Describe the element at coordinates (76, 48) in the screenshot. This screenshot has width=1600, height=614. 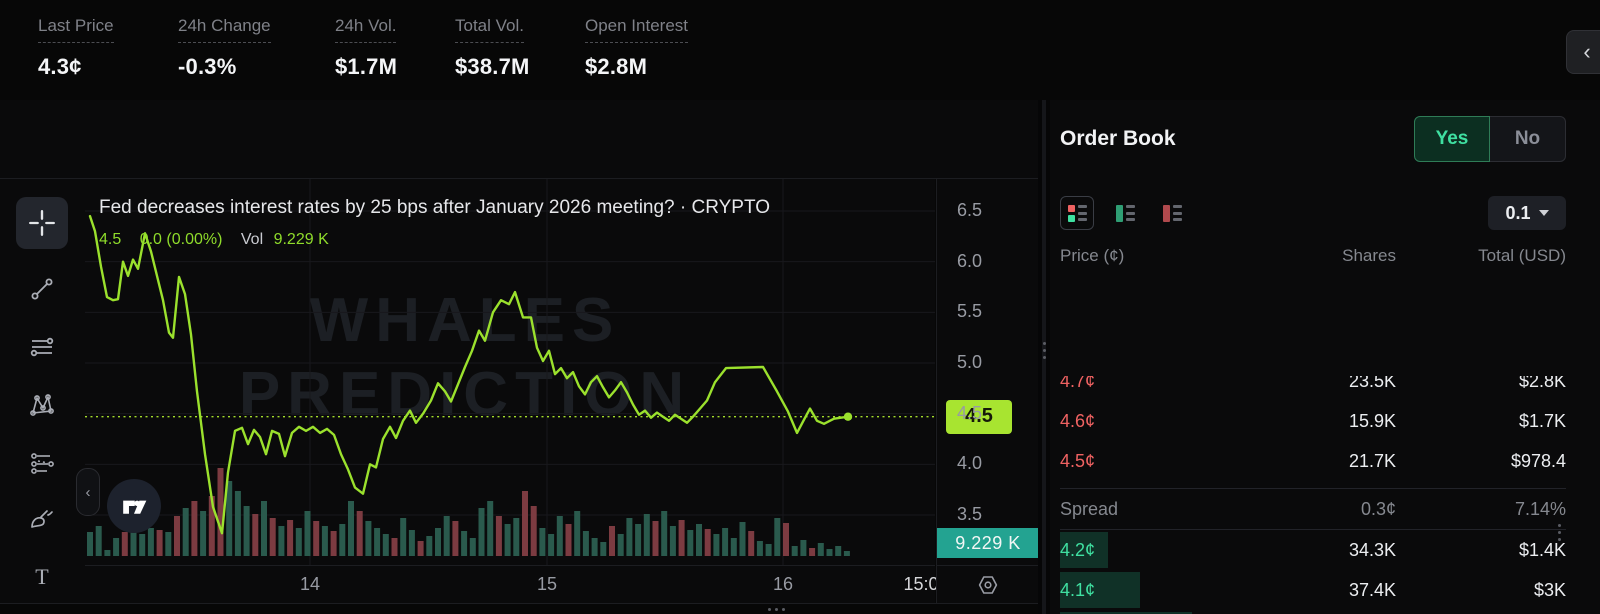
I see `stat-item: Last Price 4.3¢` at that location.